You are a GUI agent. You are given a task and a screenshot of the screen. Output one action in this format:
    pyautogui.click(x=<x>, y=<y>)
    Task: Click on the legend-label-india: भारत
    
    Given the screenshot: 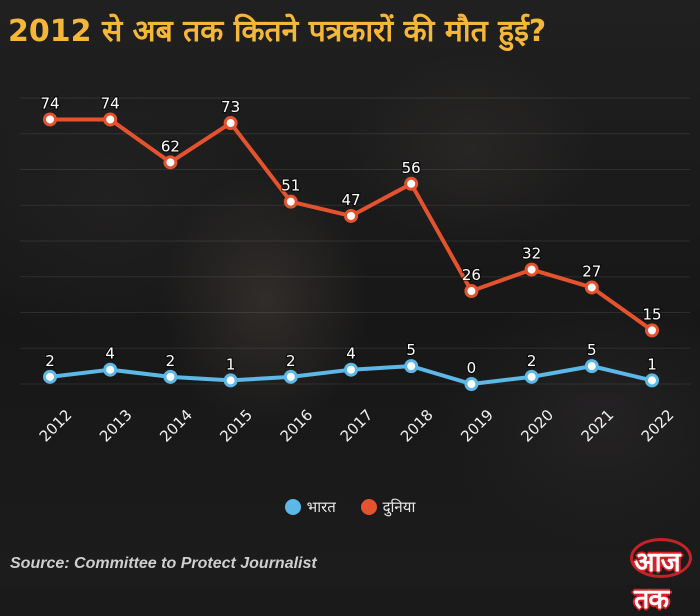 What is the action you would take?
    pyautogui.click(x=321, y=507)
    